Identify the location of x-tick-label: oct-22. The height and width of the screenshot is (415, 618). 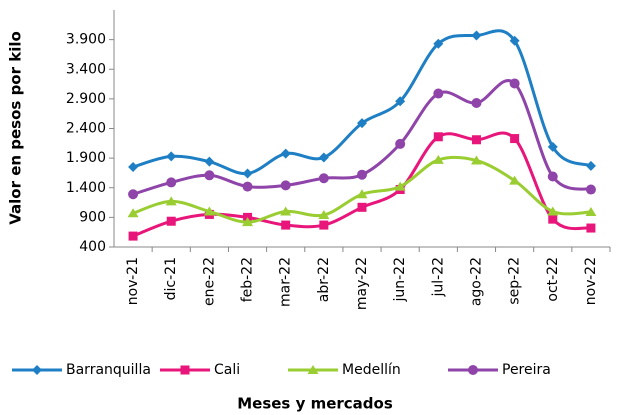
(553, 279).